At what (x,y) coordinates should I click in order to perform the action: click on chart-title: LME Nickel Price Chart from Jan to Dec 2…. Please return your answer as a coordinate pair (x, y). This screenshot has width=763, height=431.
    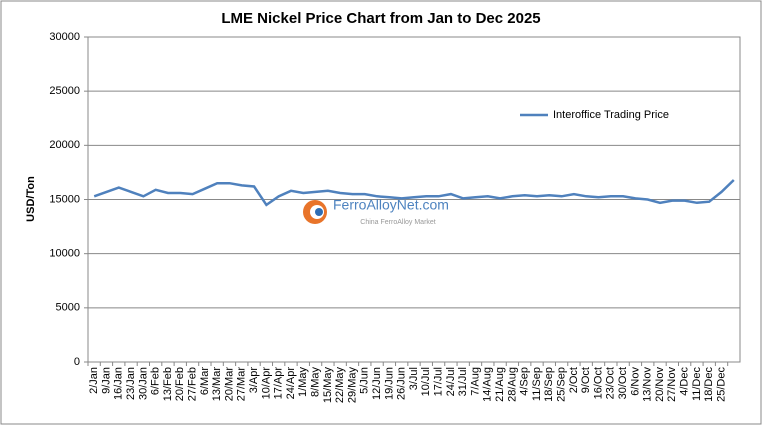
    Looking at the image, I should click on (380, 18).